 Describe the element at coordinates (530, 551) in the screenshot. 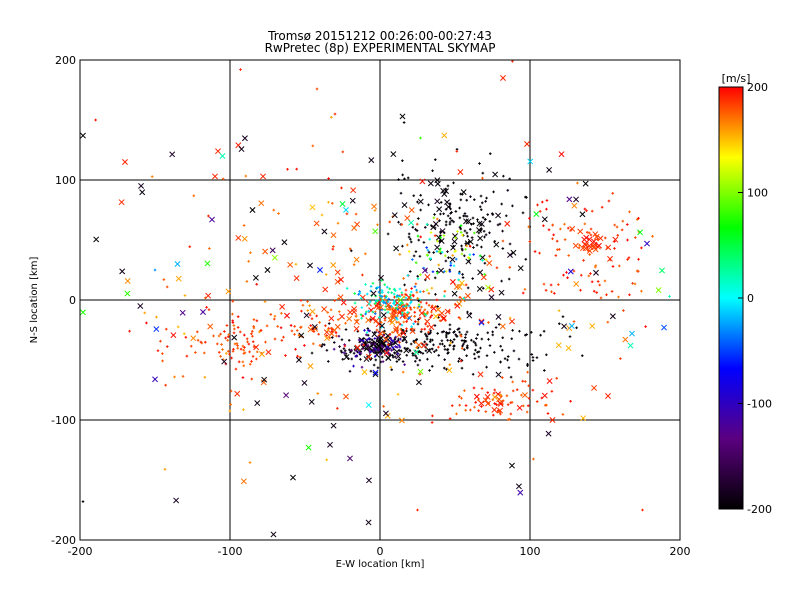

I see `x-tick-label: 100` at that location.